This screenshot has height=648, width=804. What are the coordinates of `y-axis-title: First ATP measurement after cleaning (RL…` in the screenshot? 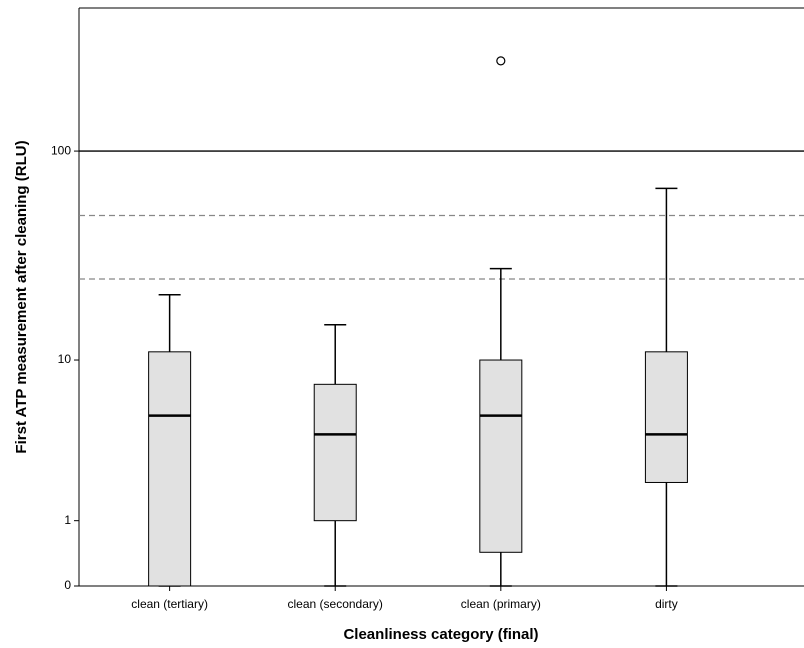 It's located at (21, 296).